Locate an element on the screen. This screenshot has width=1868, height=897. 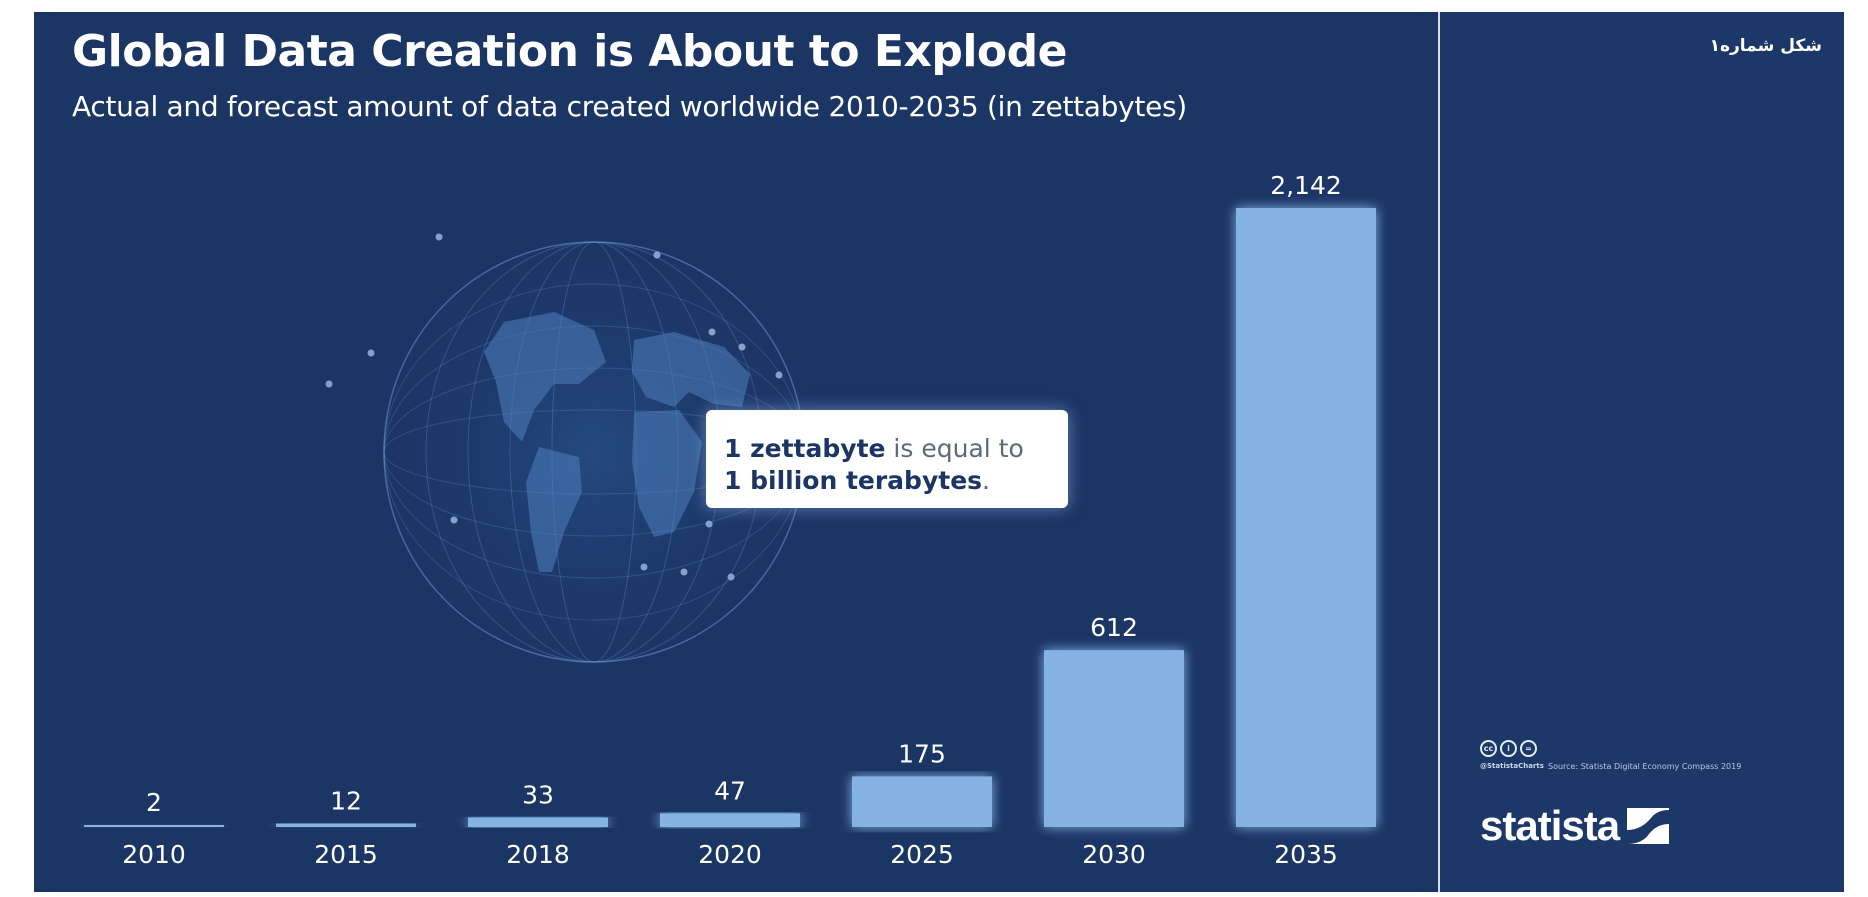
x-tick-label: 2035 is located at coordinates (1306, 854).